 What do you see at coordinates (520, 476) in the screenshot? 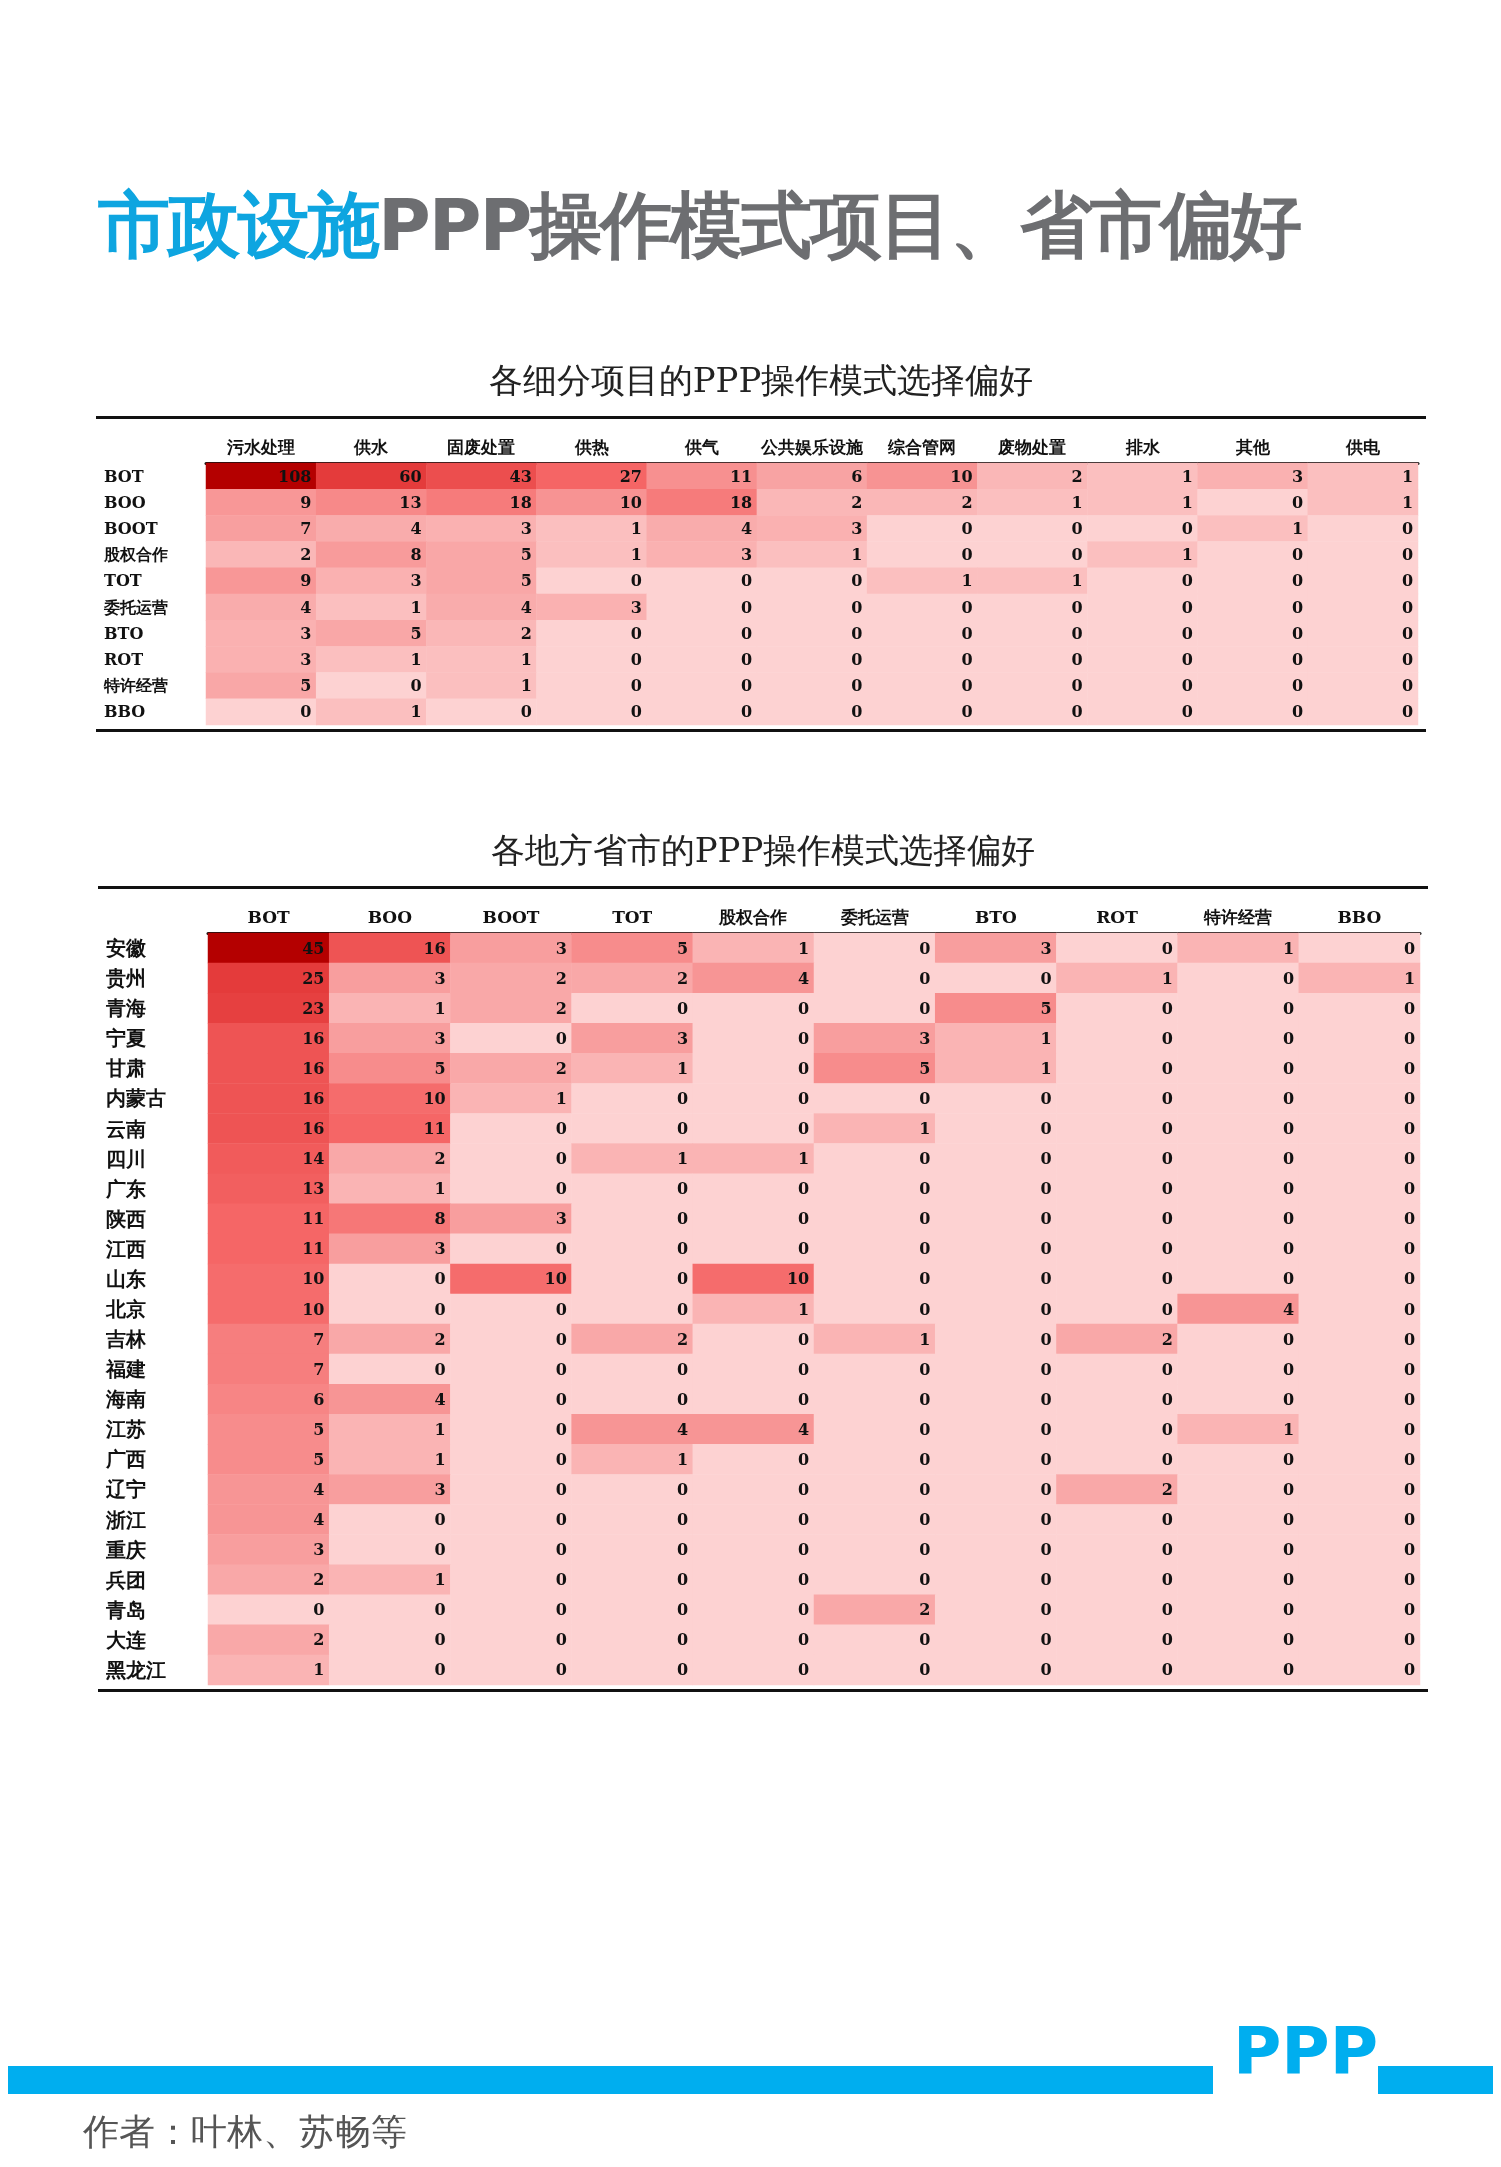
I see `data-label: 43` at bounding box center [520, 476].